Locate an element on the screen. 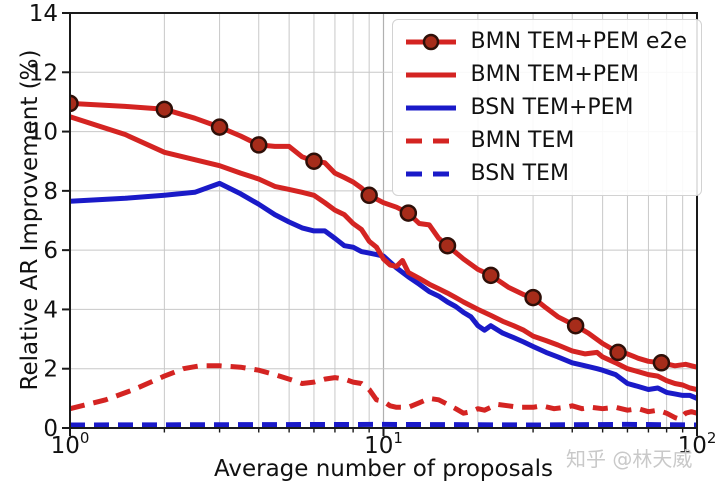  y-tick-label: 14 is located at coordinates (43, 14).